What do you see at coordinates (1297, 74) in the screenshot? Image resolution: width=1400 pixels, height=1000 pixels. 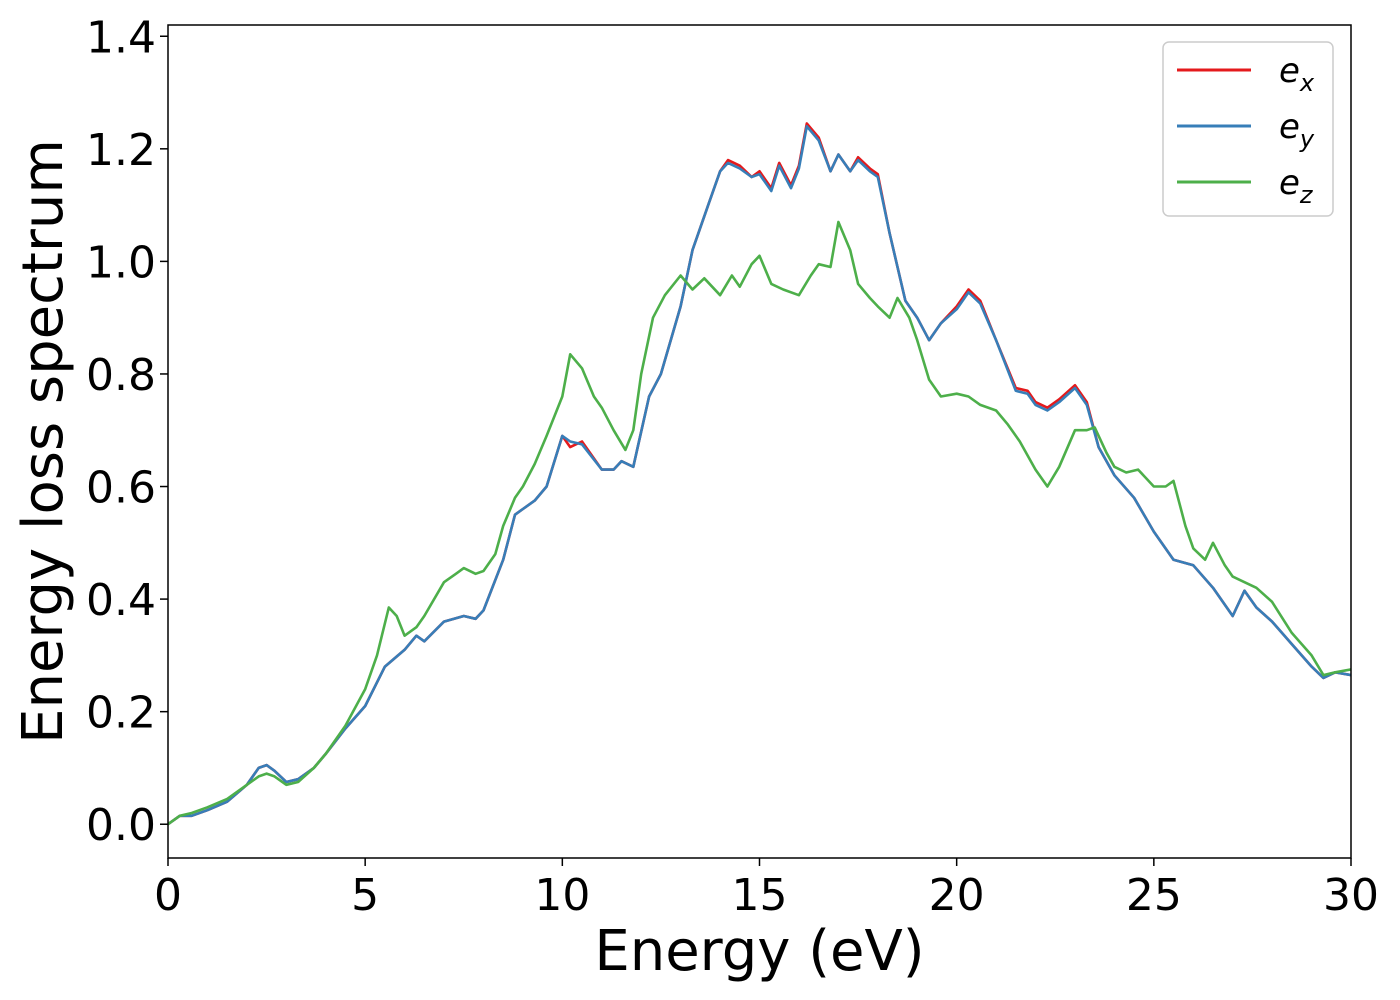 I see `legend-label-x: ex` at bounding box center [1297, 74].